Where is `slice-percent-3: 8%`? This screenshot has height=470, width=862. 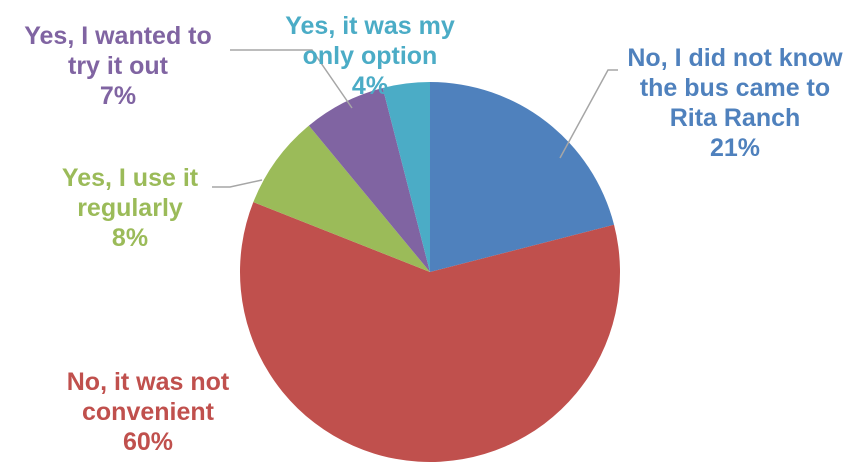
slice-percent-3: 8% is located at coordinates (130, 238).